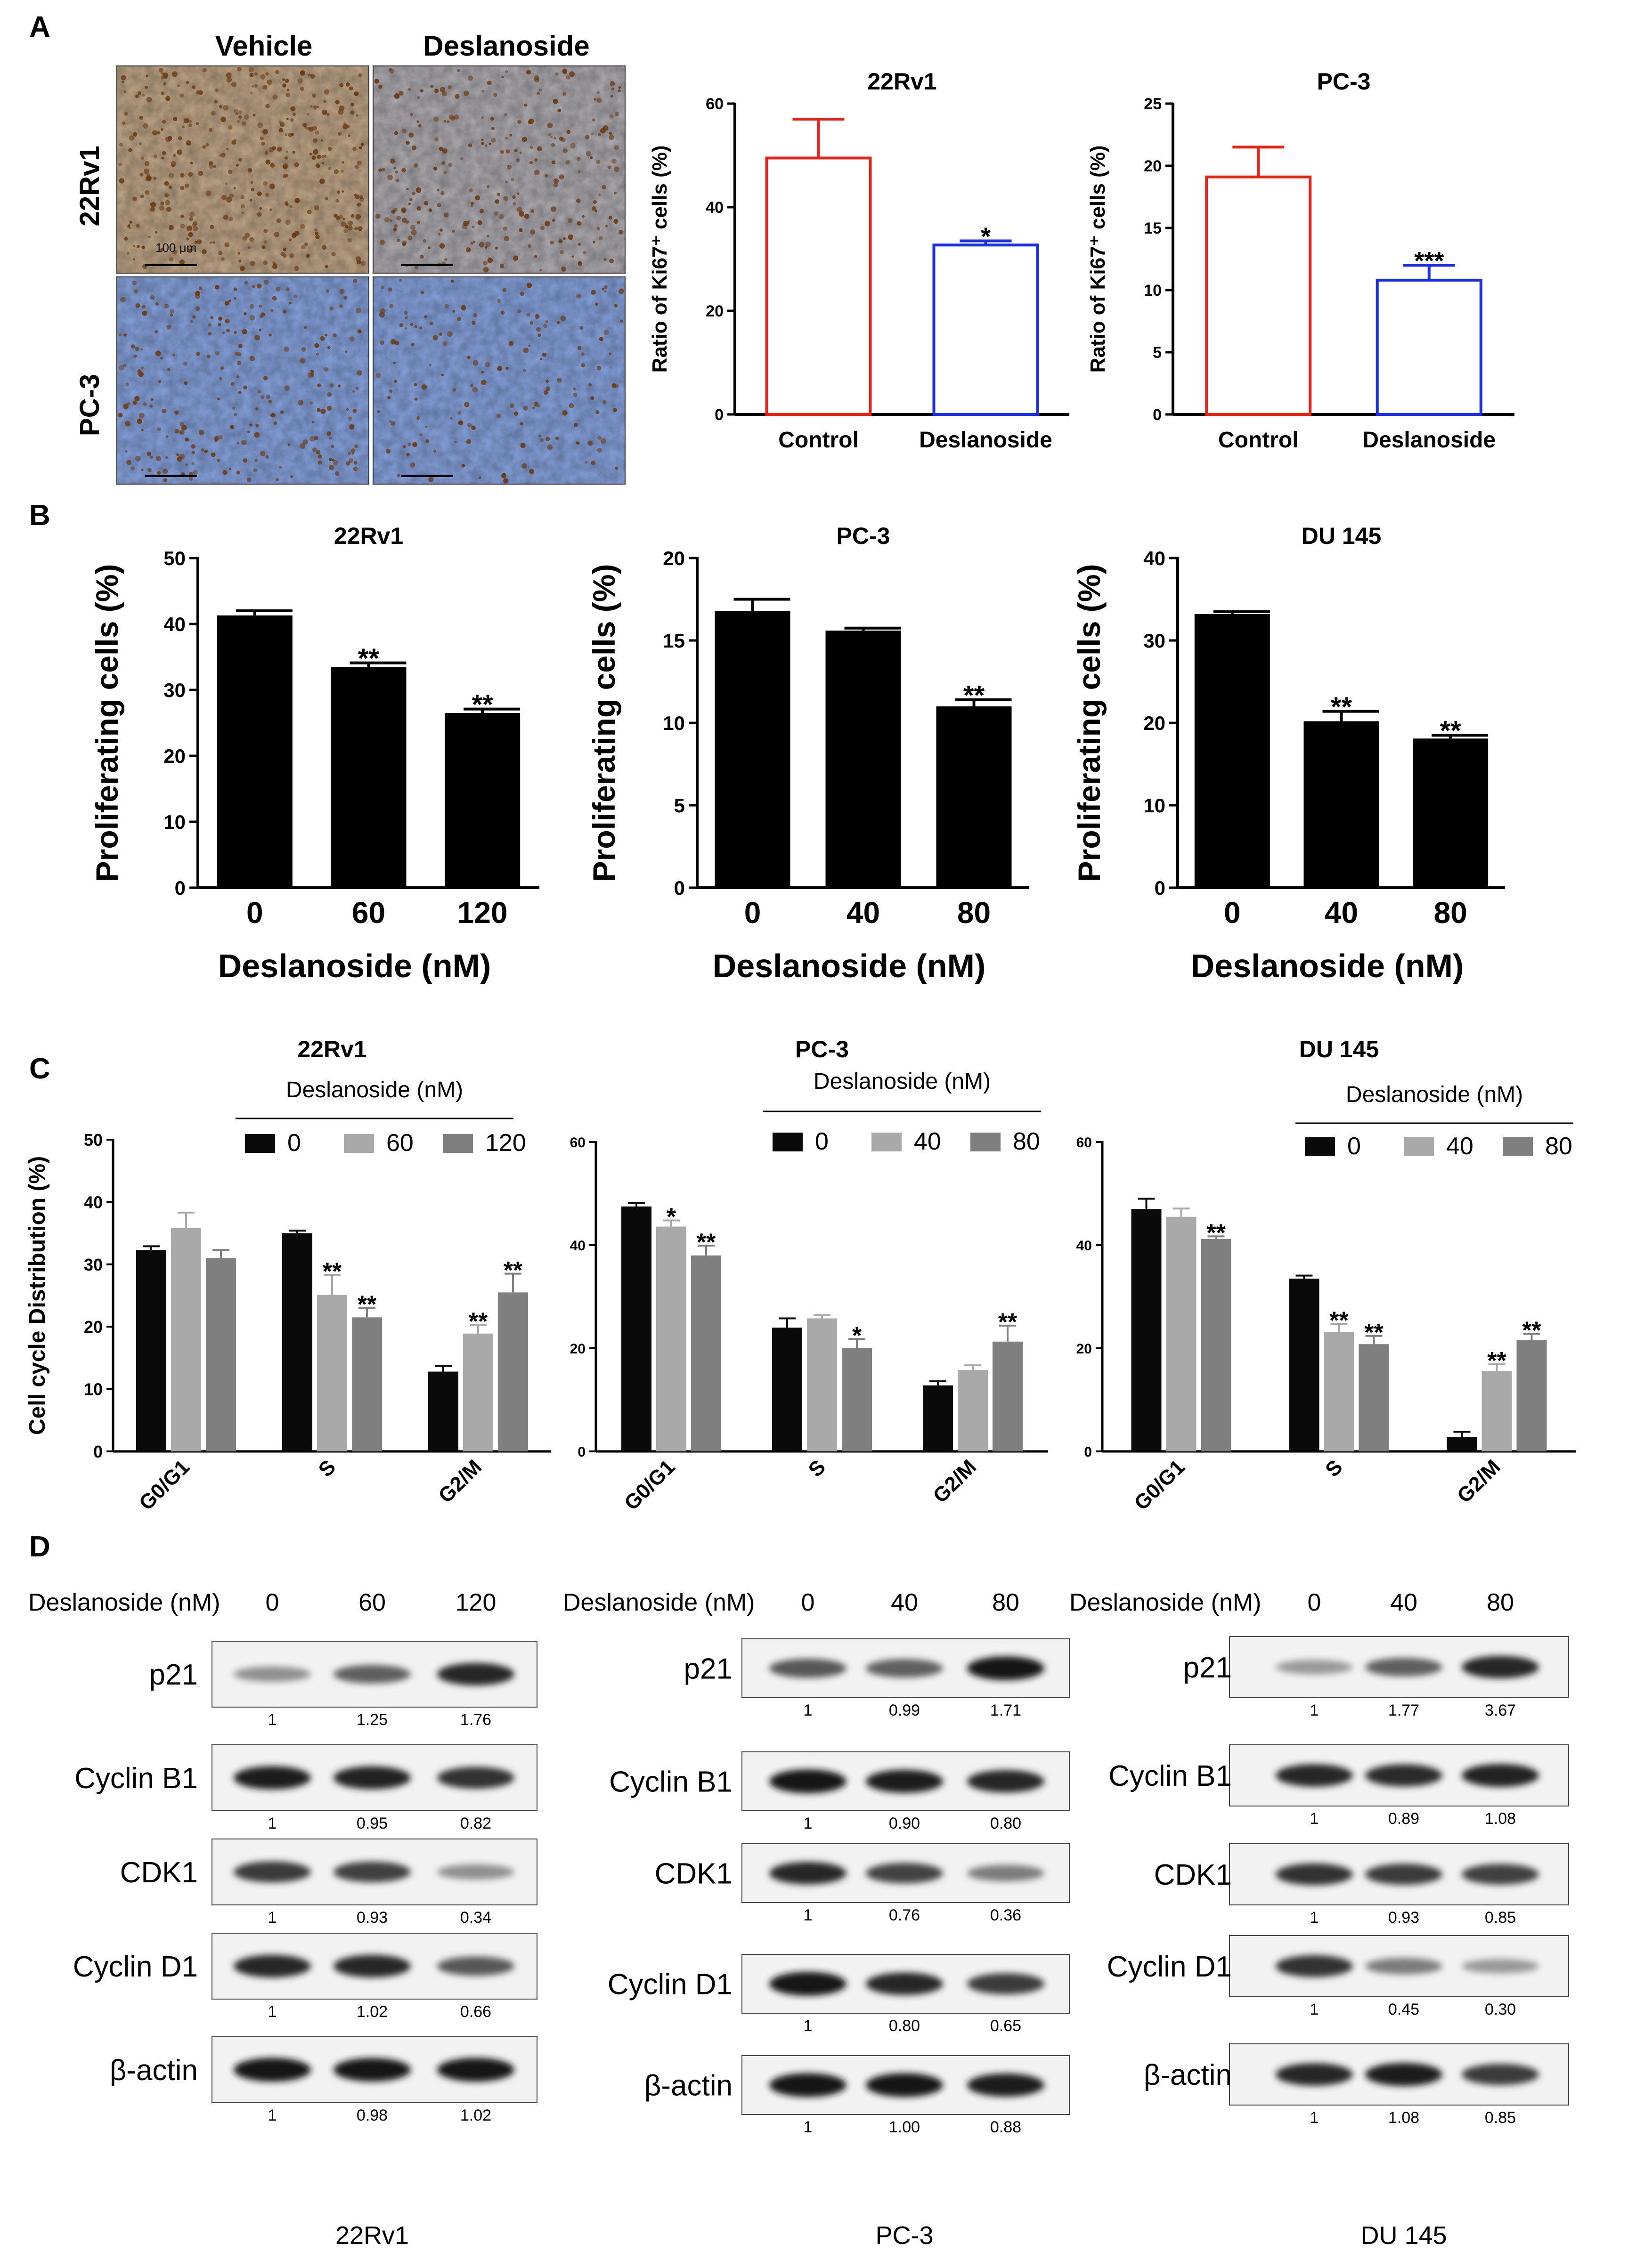 The image size is (1628, 2268). I want to click on x-tick-label: G2/M, so click(460, 1481).